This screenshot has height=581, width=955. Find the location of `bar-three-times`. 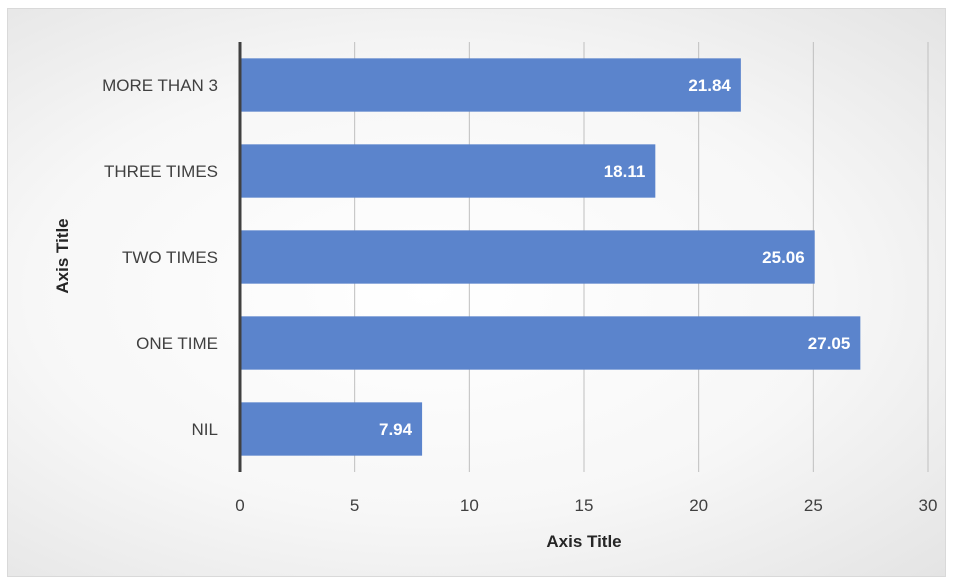

bar-three-times is located at coordinates (448, 171).